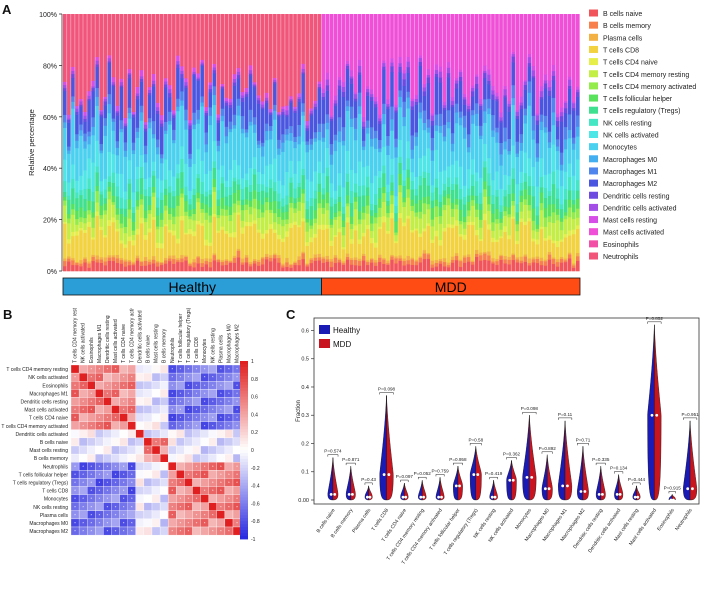 The image size is (708, 590). What do you see at coordinates (252, 451) in the screenshot?
I see `colorbar-tick-label: 0` at bounding box center [252, 451].